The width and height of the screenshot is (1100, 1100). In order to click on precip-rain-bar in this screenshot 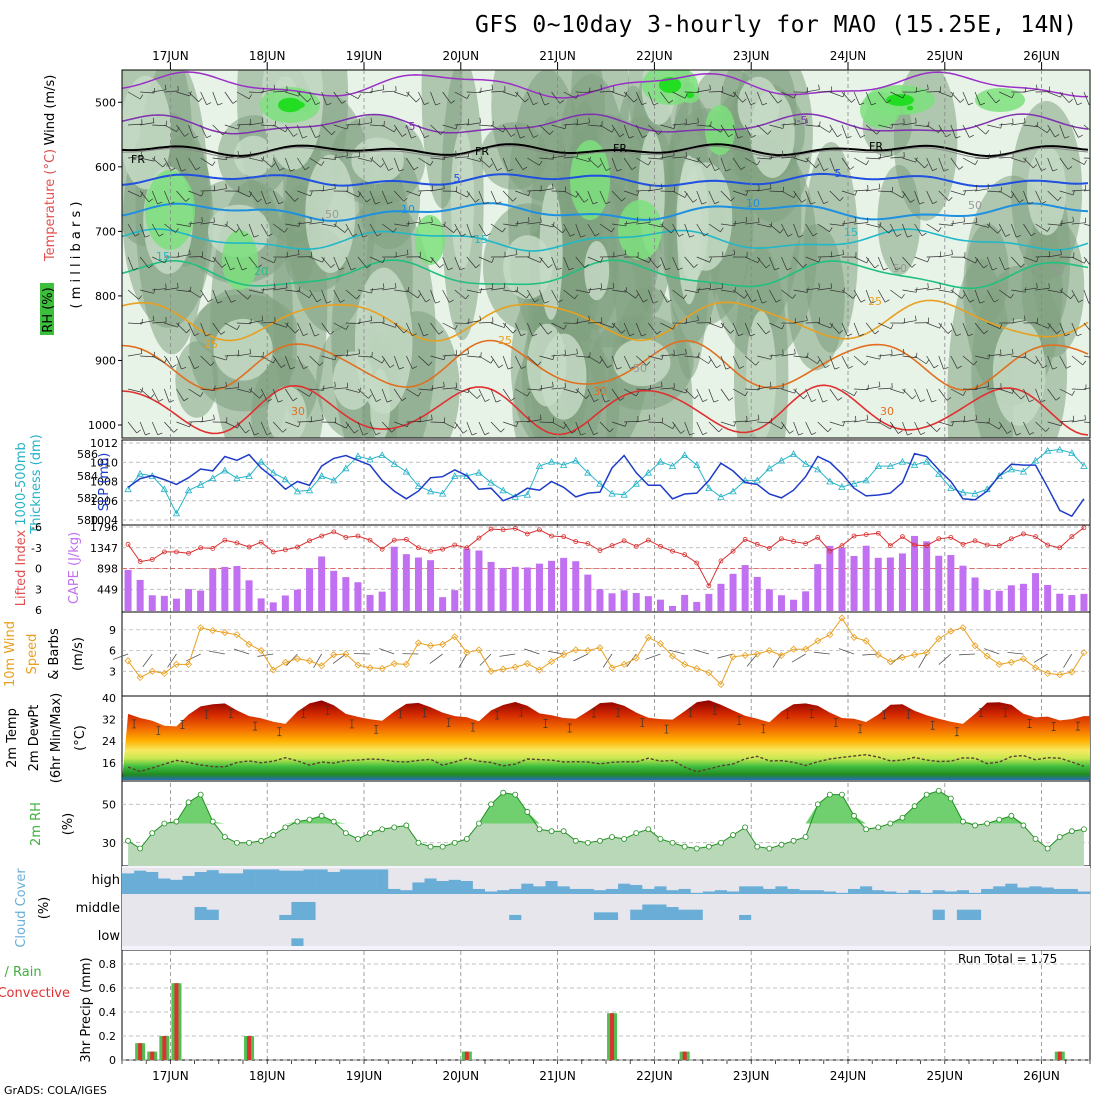, I will do `click(684, 1055)`.